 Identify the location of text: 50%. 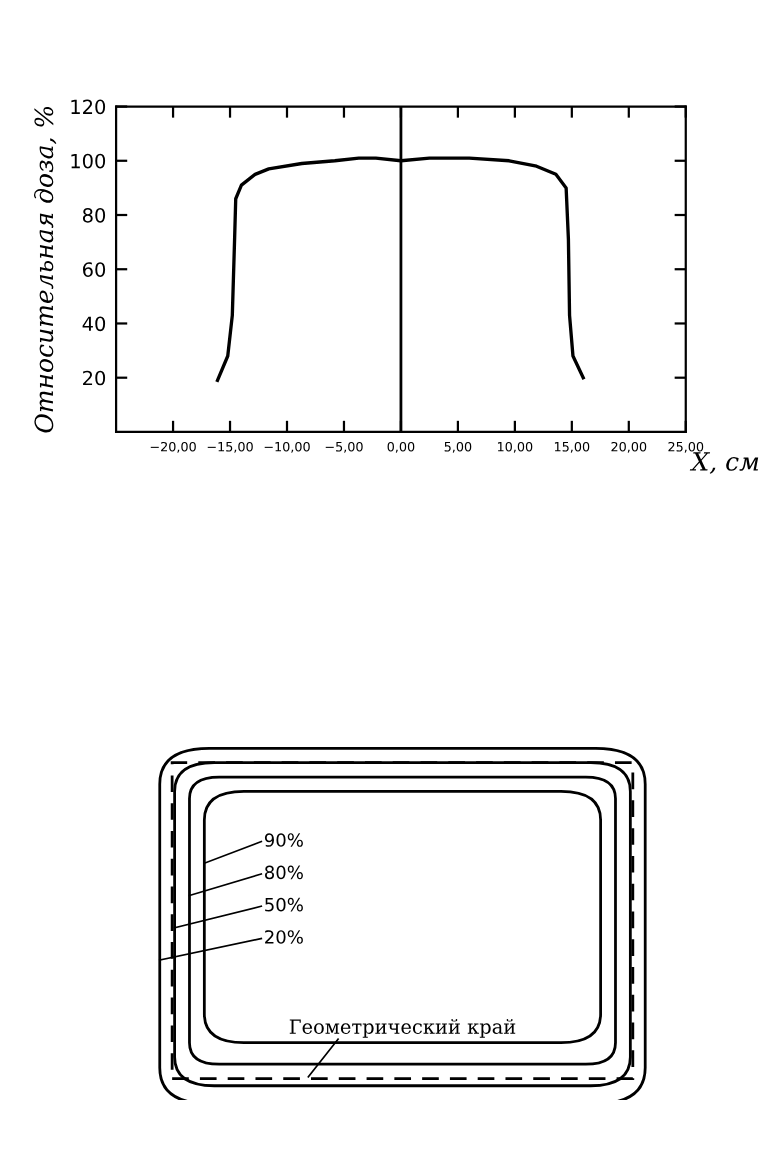
(284, 904).